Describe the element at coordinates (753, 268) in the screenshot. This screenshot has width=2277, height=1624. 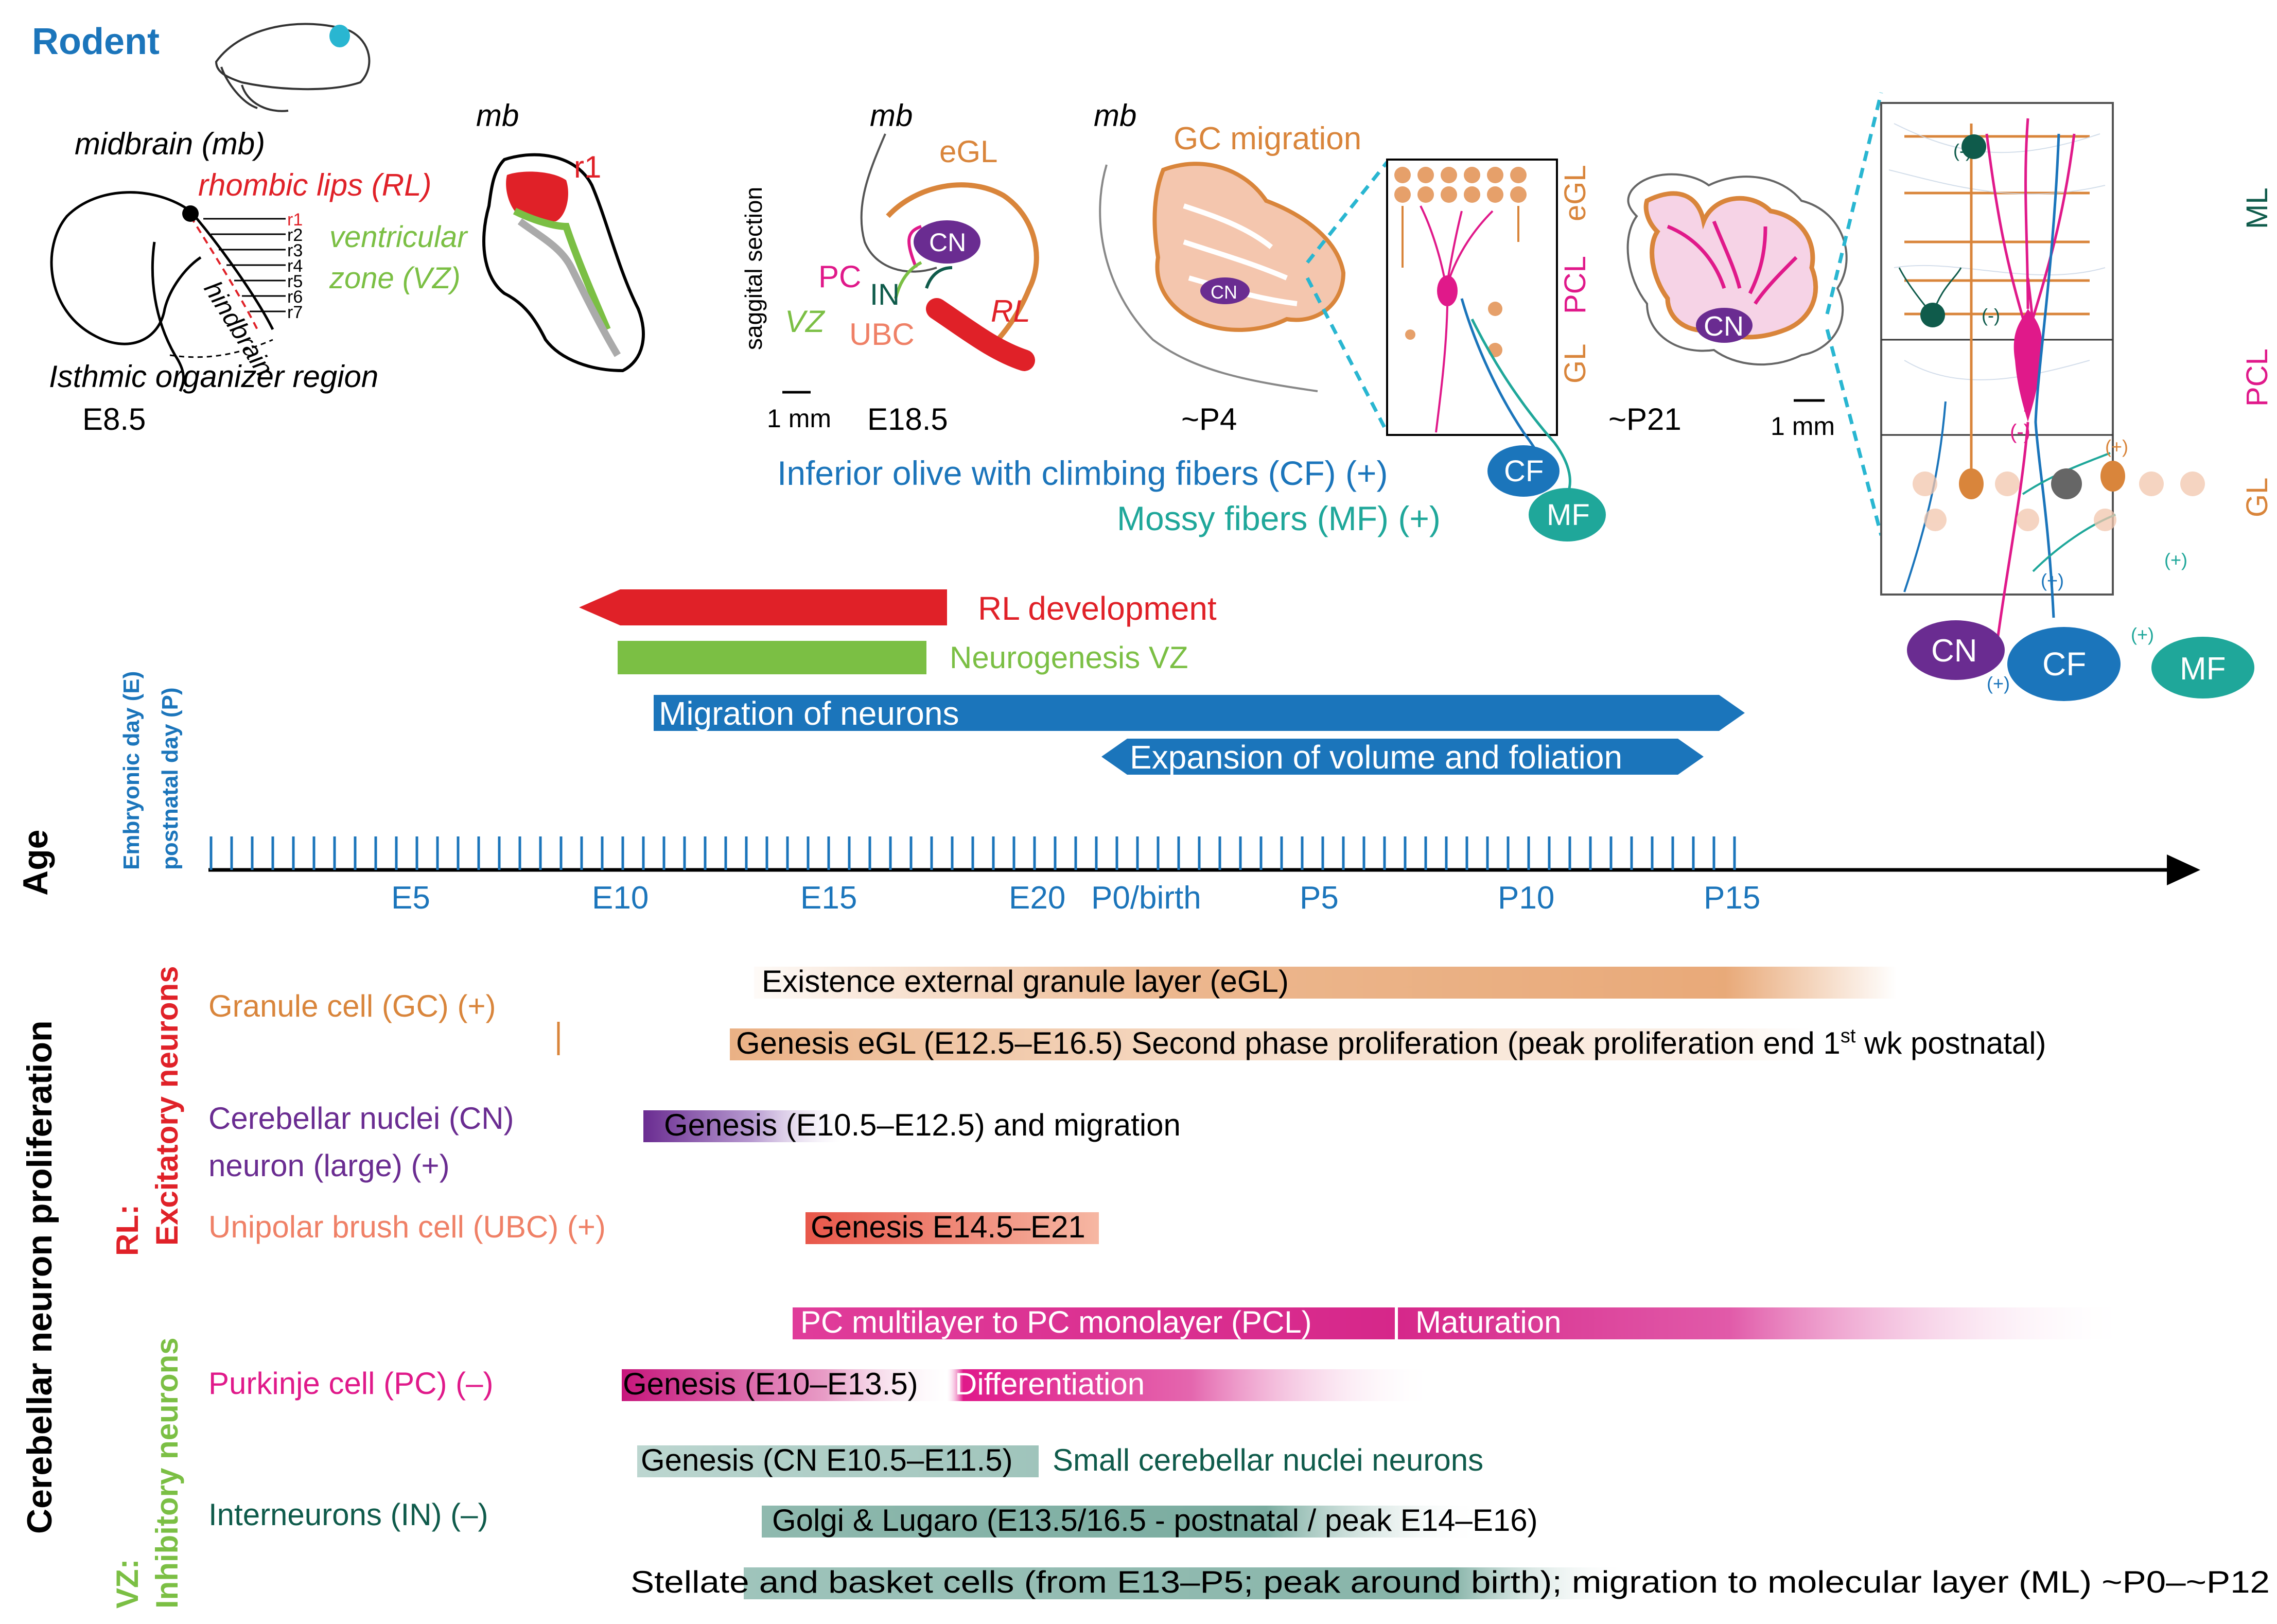
I see `sagittal-label: saggital section` at that location.